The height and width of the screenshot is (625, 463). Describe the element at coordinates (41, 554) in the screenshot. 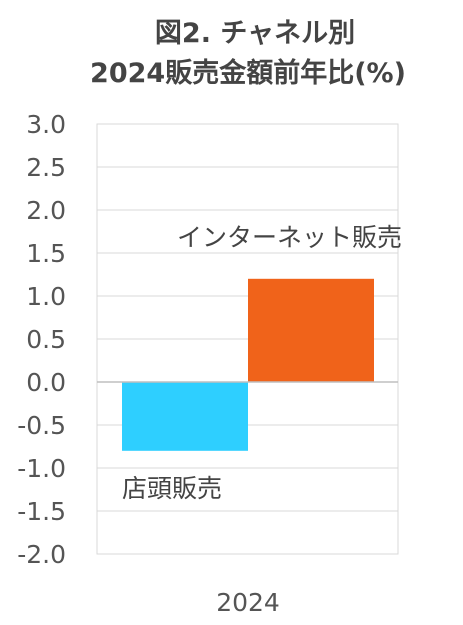

I see `y-tick-label: -2.0` at that location.